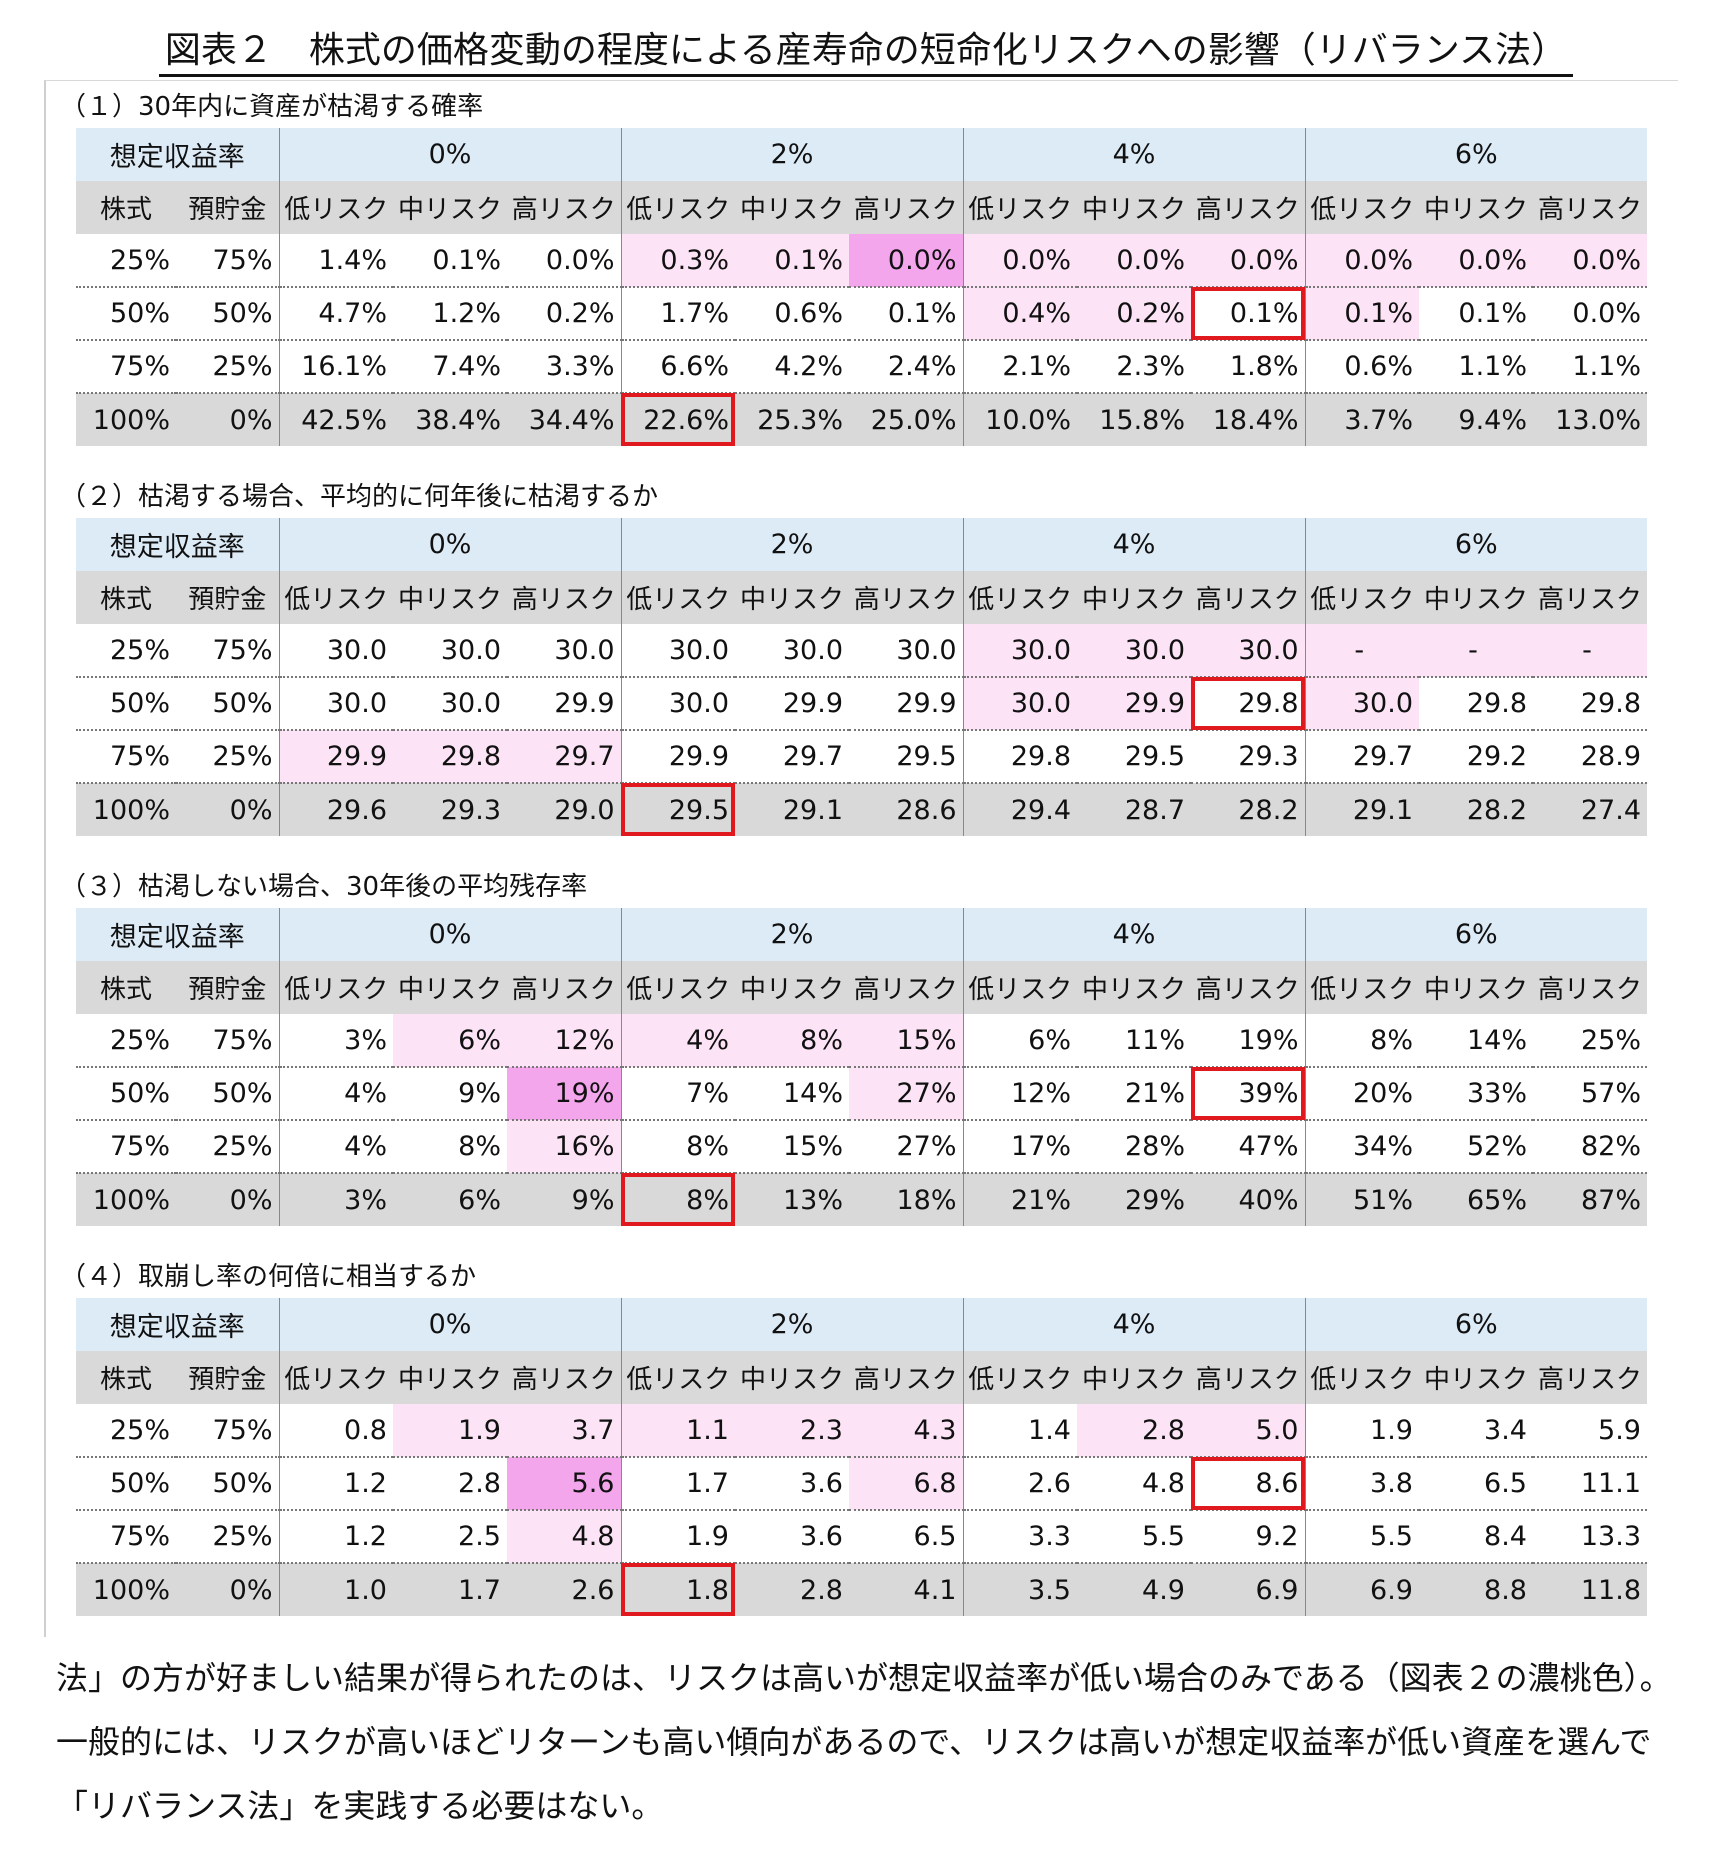 The image size is (1732, 1850). I want to click on rate-header: 6%, so click(1476, 1324).